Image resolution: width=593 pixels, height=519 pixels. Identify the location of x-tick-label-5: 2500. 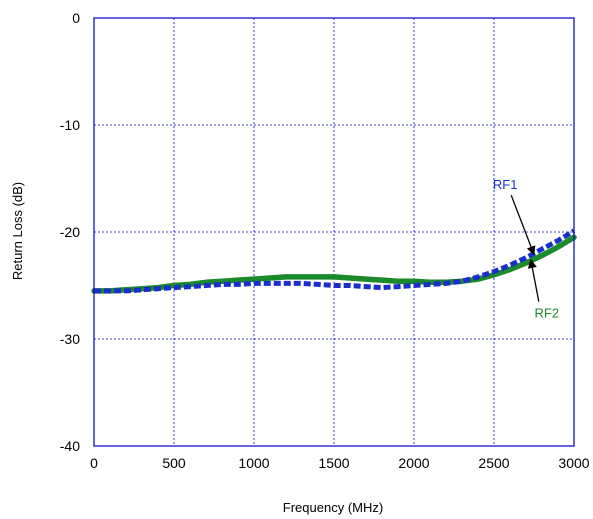
(493, 463).